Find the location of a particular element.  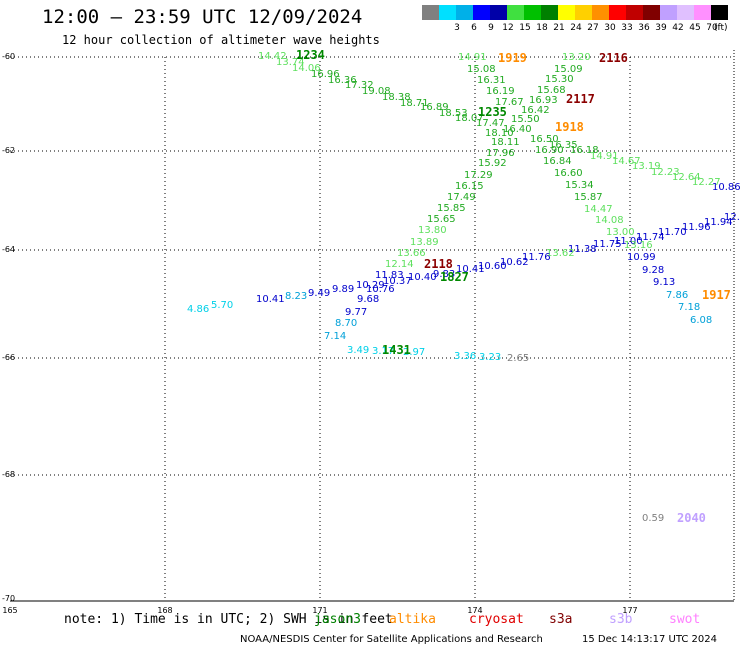

lon-label-174: 174 is located at coordinates (475, 610).